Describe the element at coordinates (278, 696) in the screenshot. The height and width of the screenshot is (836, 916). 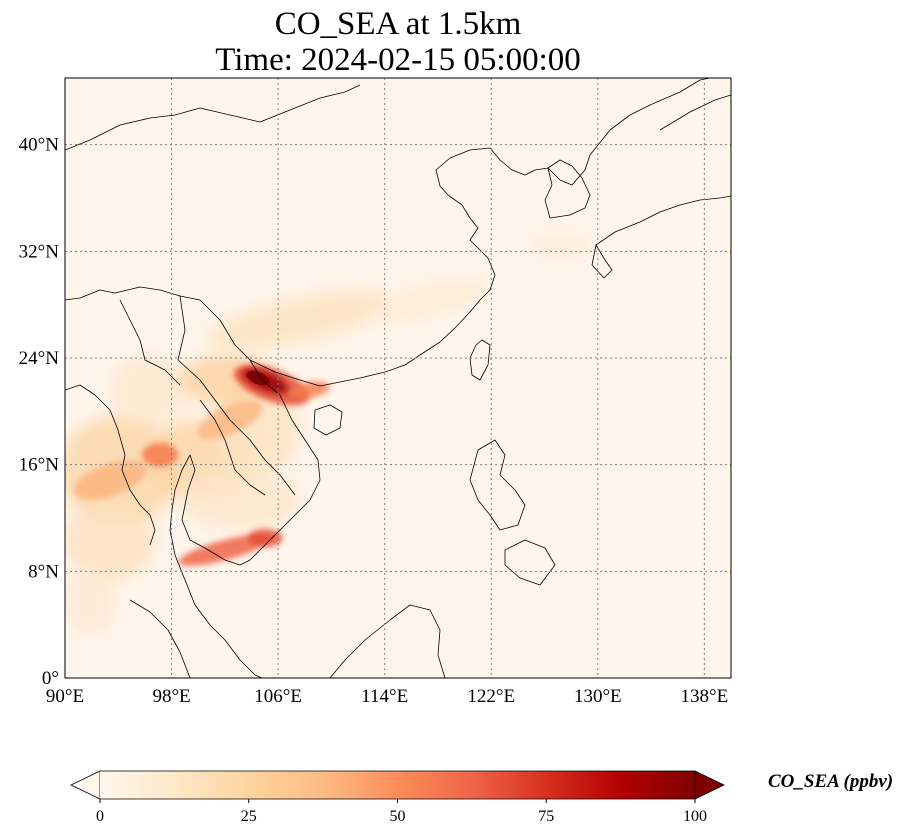
I see `lon-tick-label: 106°E` at that location.